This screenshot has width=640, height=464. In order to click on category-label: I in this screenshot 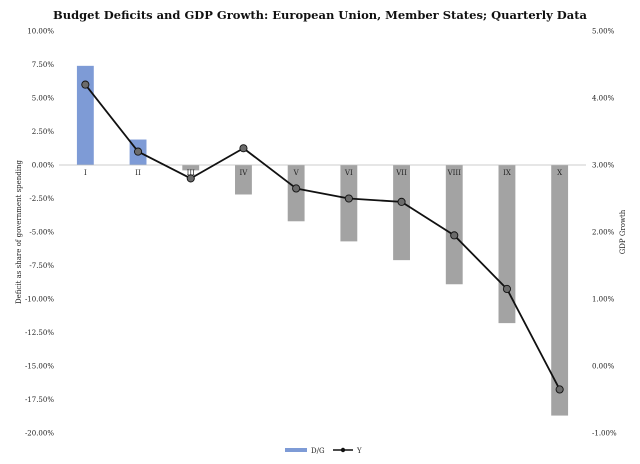, I will do `click(85, 173)`.